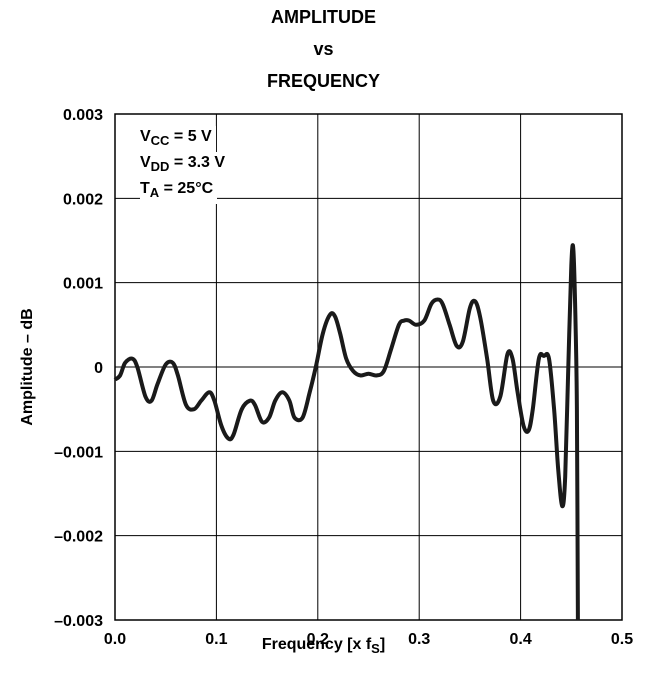  Describe the element at coordinates (318, 639) in the screenshot. I see `x-tick-label: 0.2` at that location.